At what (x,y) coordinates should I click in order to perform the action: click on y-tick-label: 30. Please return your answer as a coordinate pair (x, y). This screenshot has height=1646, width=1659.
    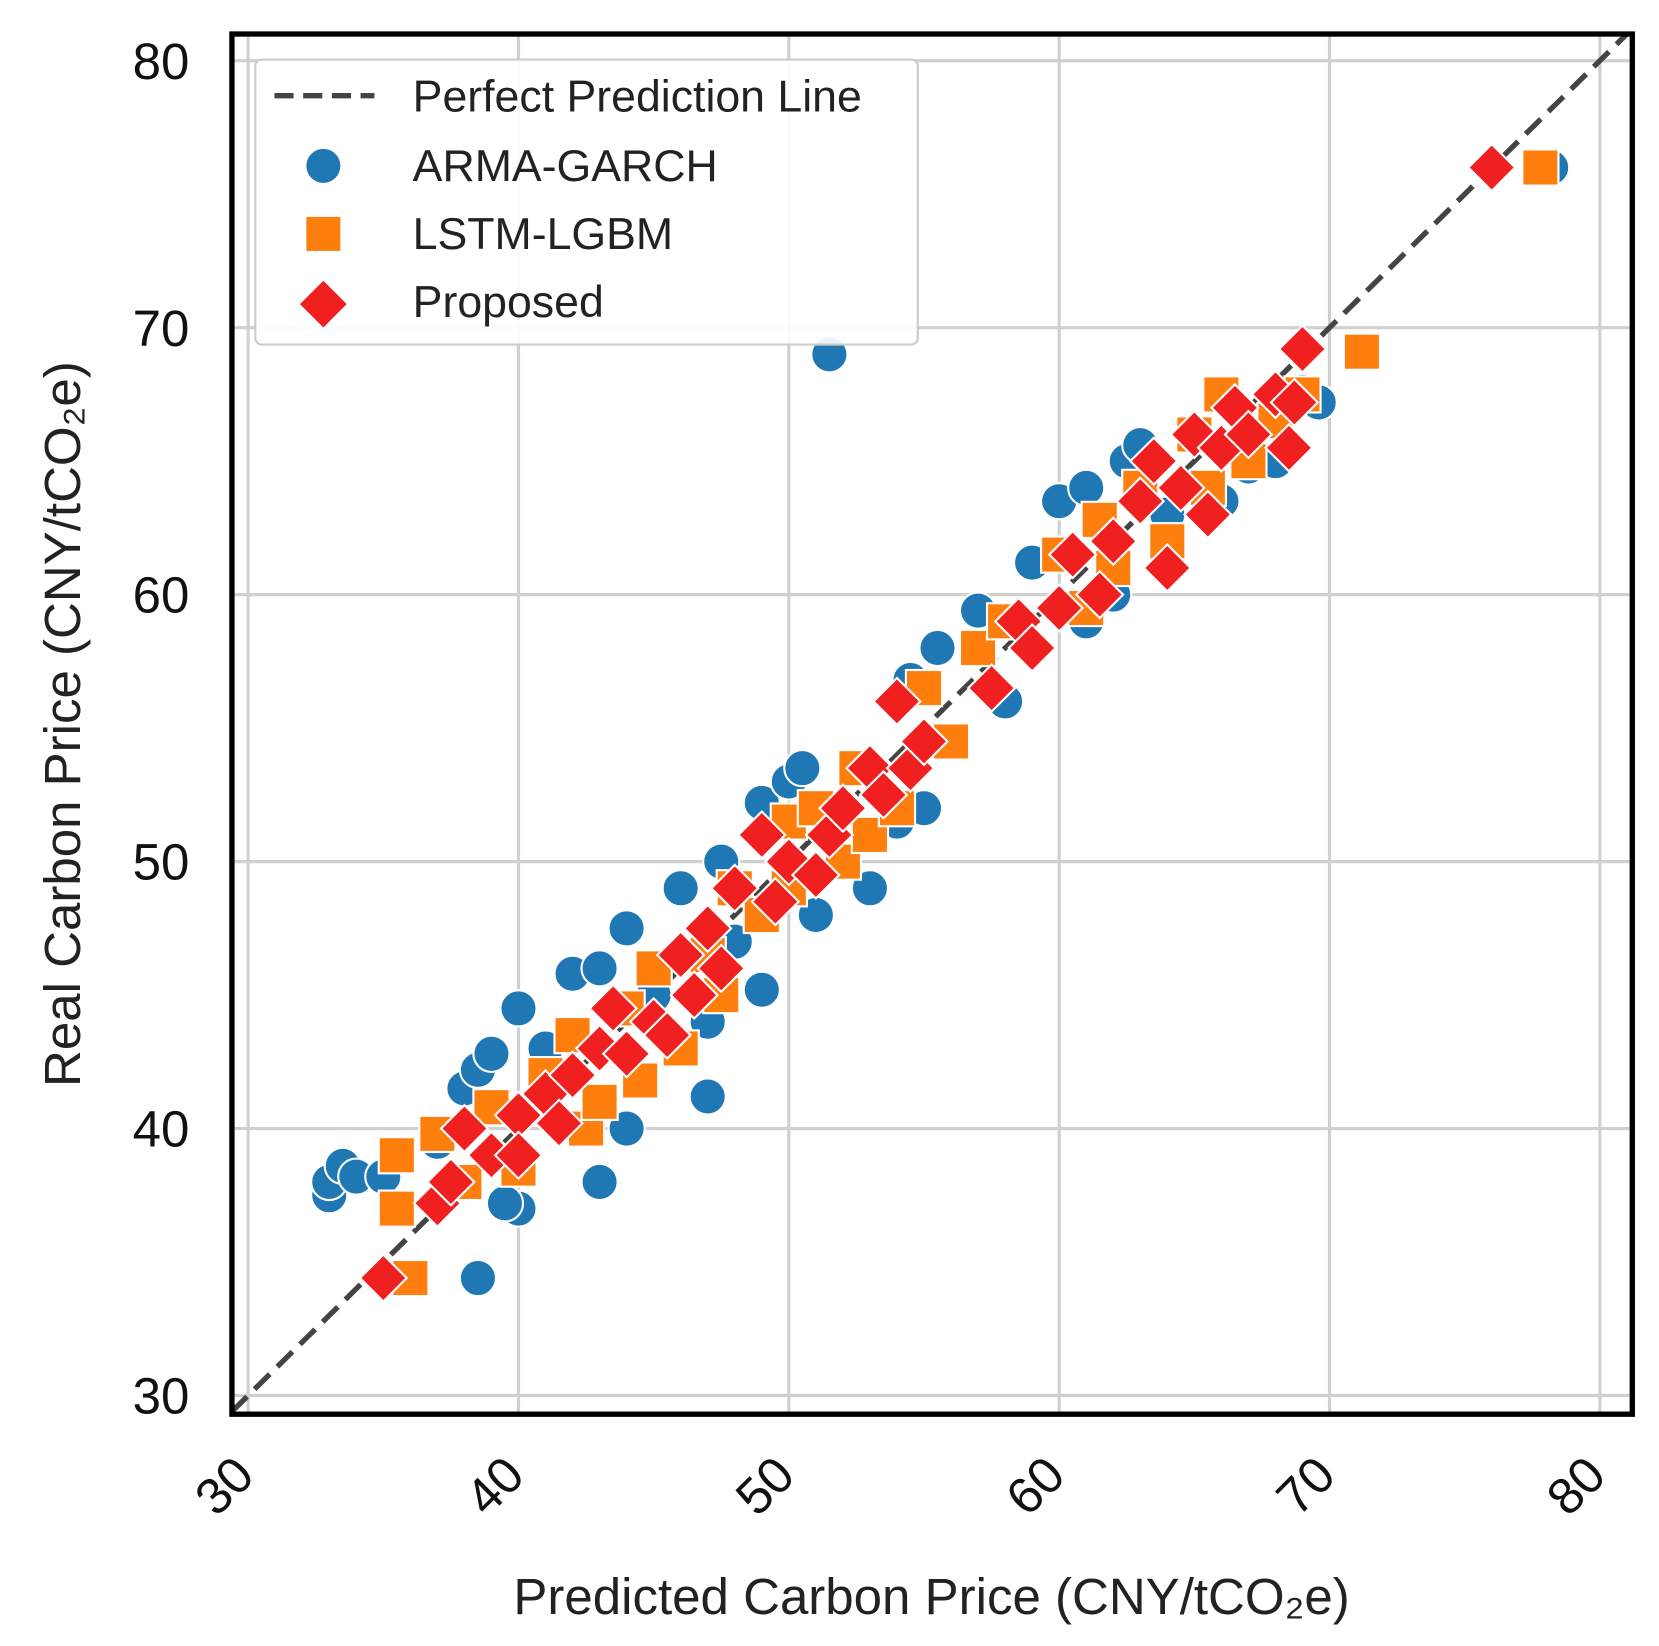
    Looking at the image, I should click on (161, 1396).